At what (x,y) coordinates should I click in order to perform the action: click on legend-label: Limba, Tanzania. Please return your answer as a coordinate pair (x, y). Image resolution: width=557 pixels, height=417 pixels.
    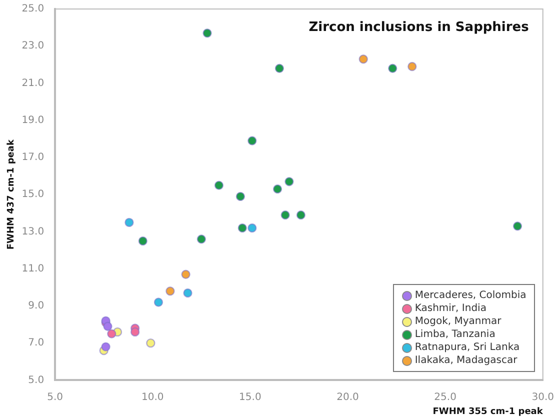
    Looking at the image, I should click on (455, 335).